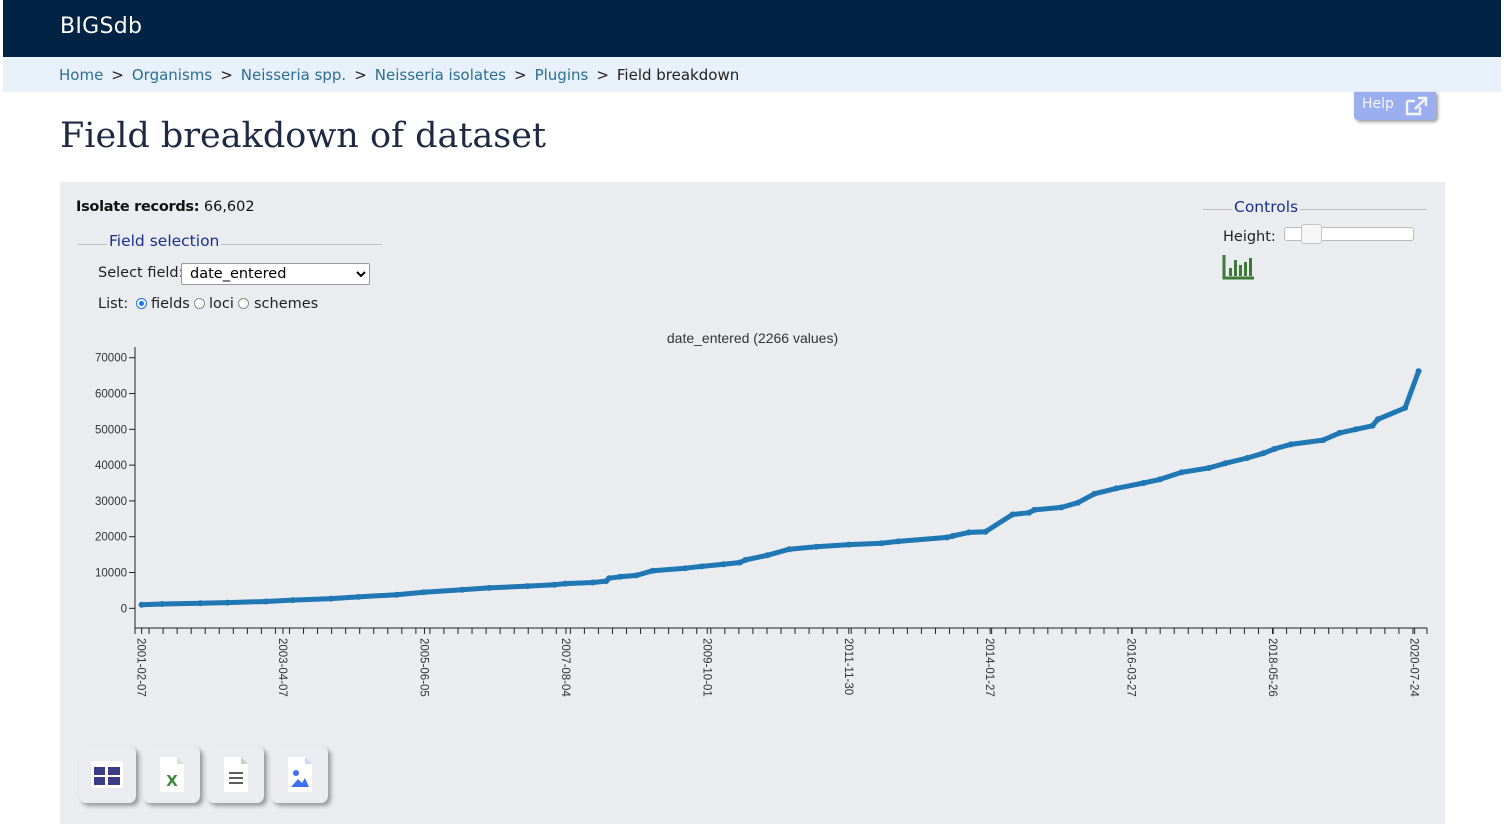 The image size is (1504, 831). Describe the element at coordinates (282, 667) in the screenshot. I see `x-tick-label: 2003-04-07` at that location.